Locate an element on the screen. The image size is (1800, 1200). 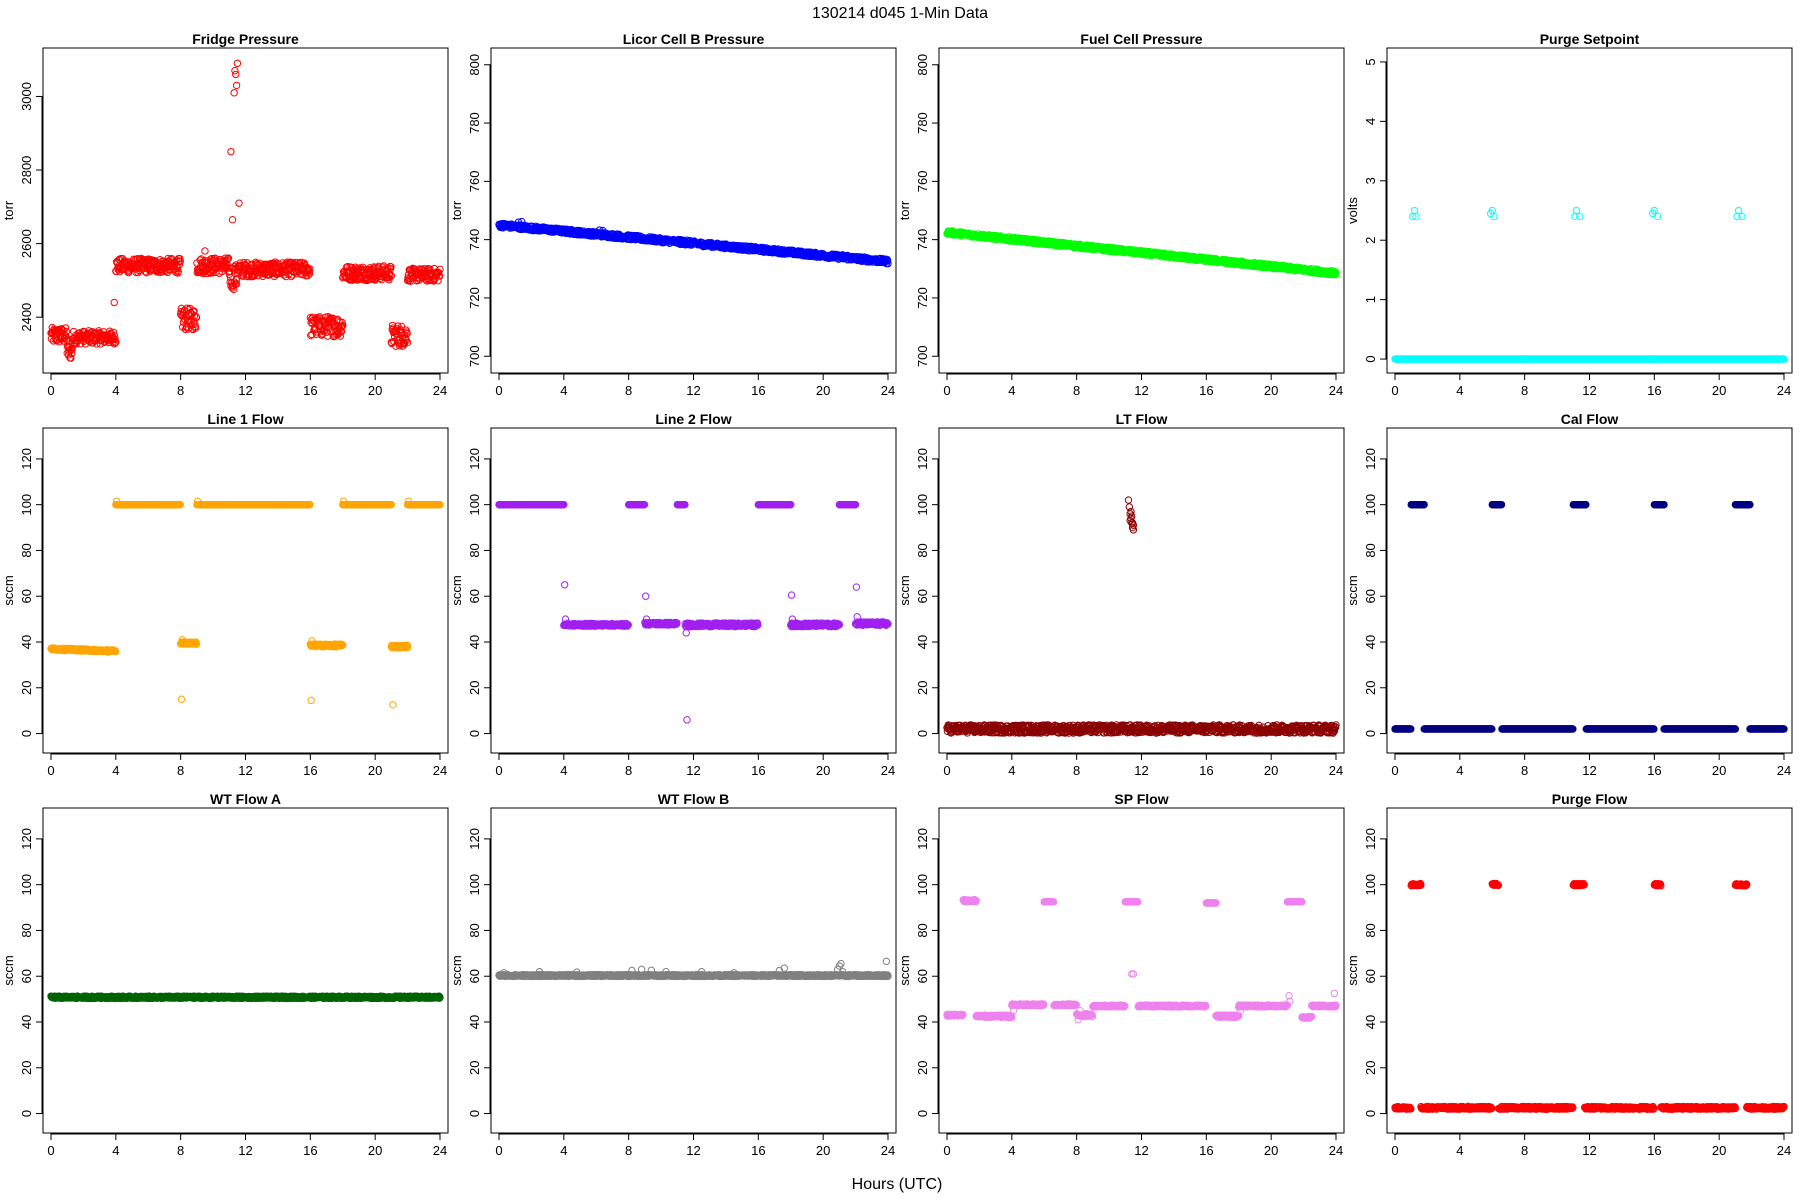
y-tick-label: 20 is located at coordinates (26, 688).